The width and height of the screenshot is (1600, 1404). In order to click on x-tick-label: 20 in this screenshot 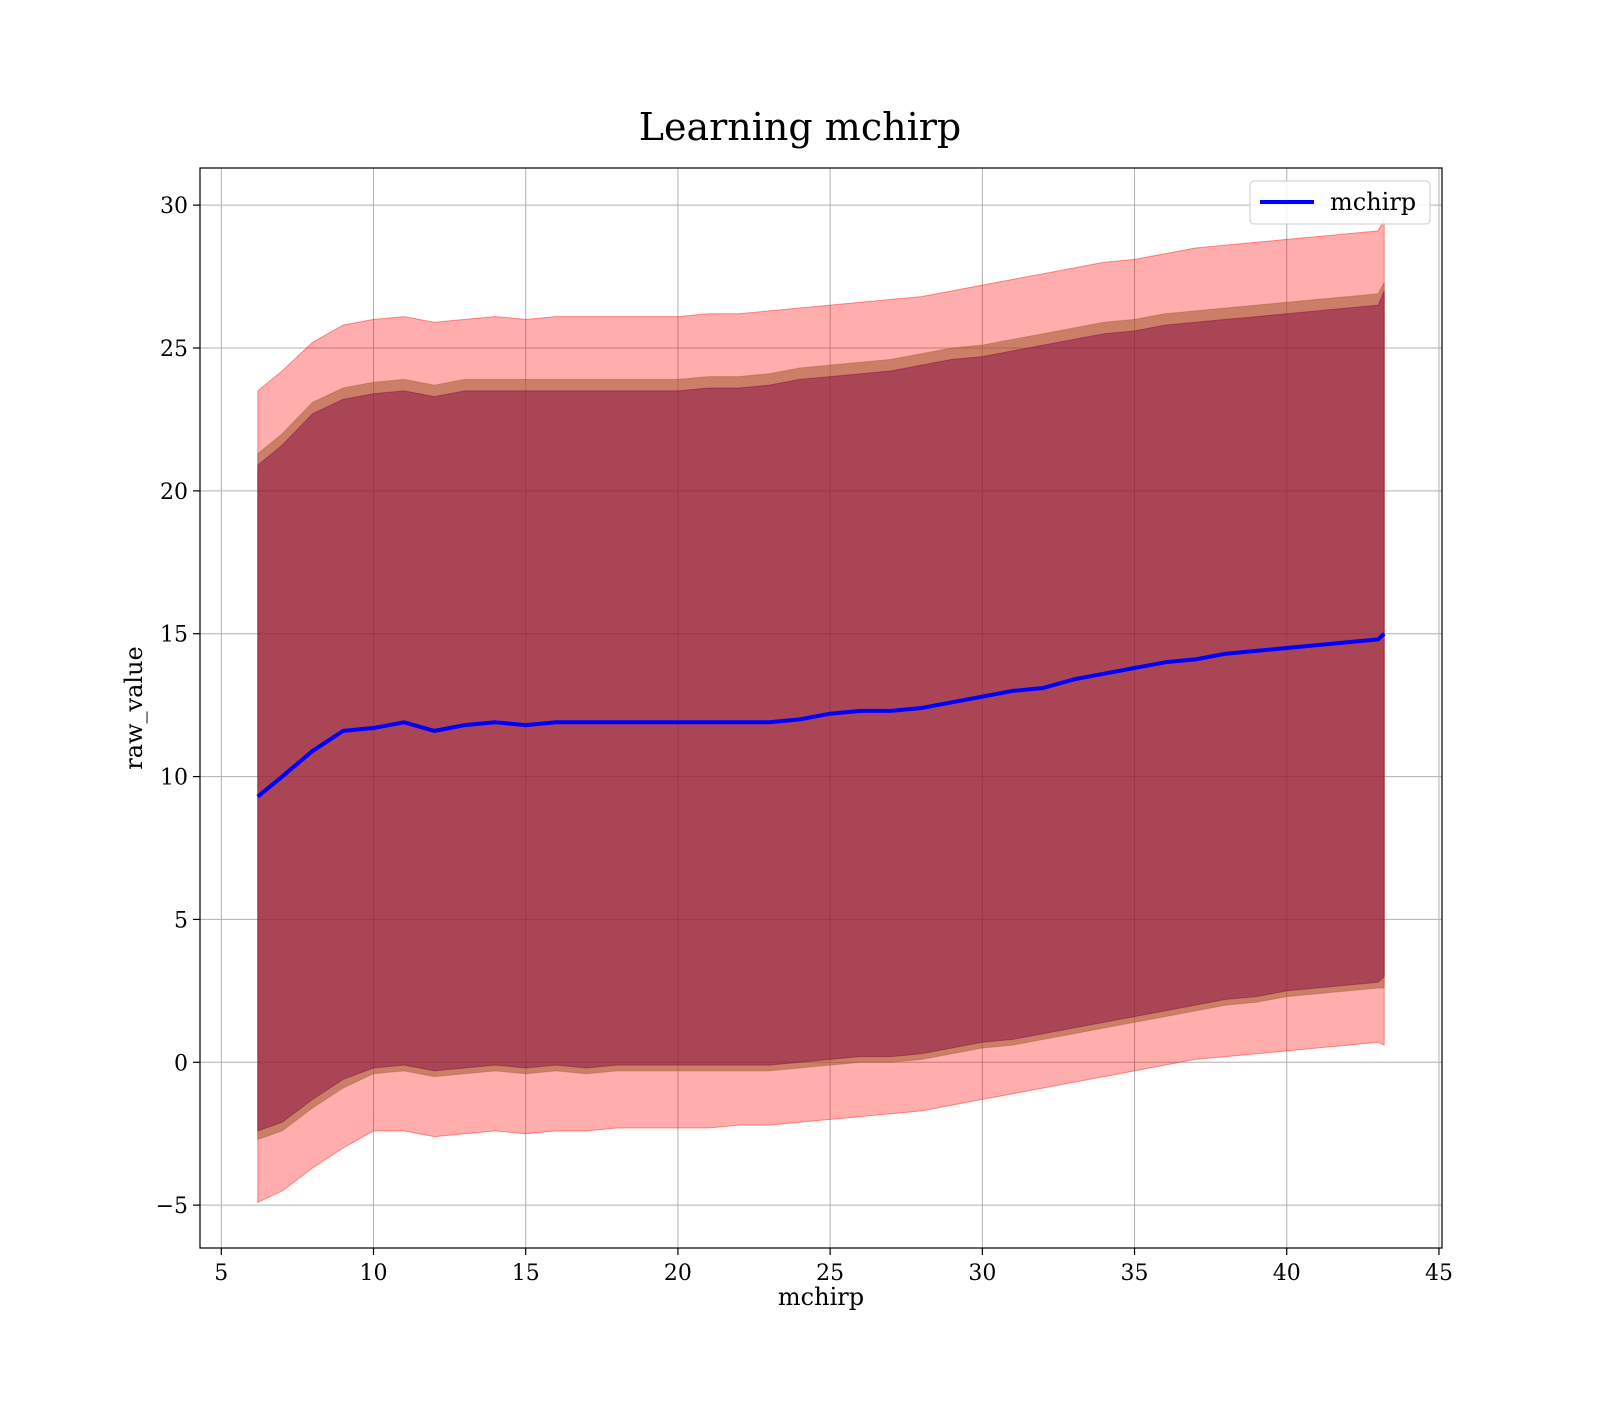, I will do `click(678, 1273)`.